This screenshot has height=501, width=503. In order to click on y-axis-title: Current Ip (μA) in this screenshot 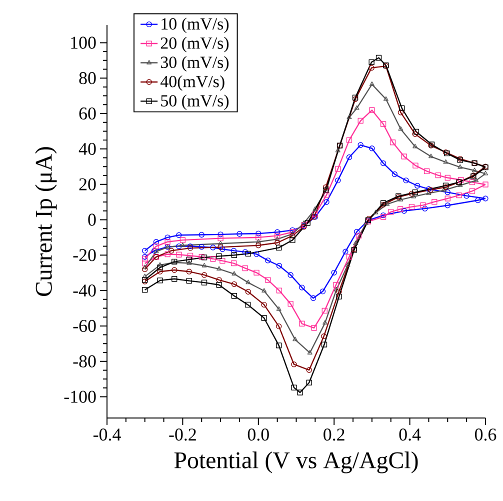, I will do `click(46, 221)`.